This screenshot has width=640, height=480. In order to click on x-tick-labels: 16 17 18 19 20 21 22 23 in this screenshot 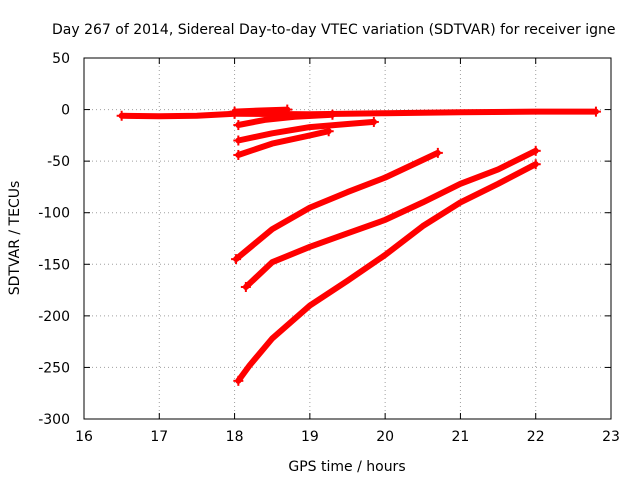, I will do `click(347, 437)`.